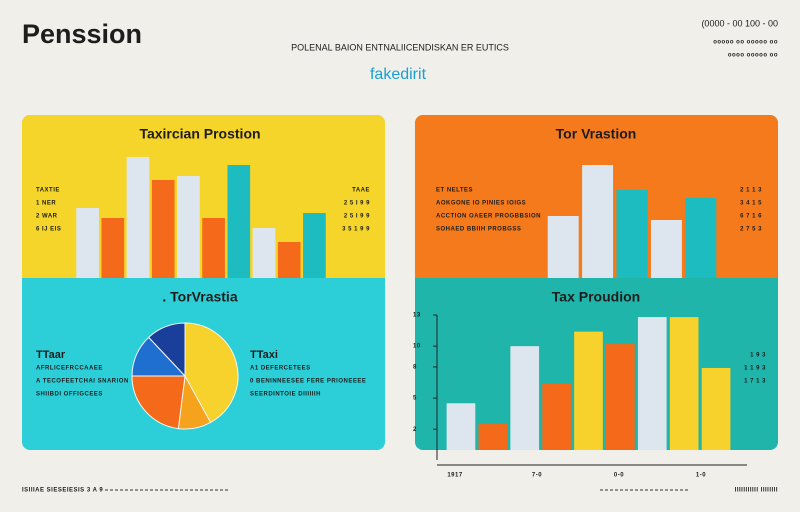 The image size is (800, 512). What do you see at coordinates (48, 230) in the screenshot?
I see `annotation: 6 IJ EIS` at bounding box center [48, 230].